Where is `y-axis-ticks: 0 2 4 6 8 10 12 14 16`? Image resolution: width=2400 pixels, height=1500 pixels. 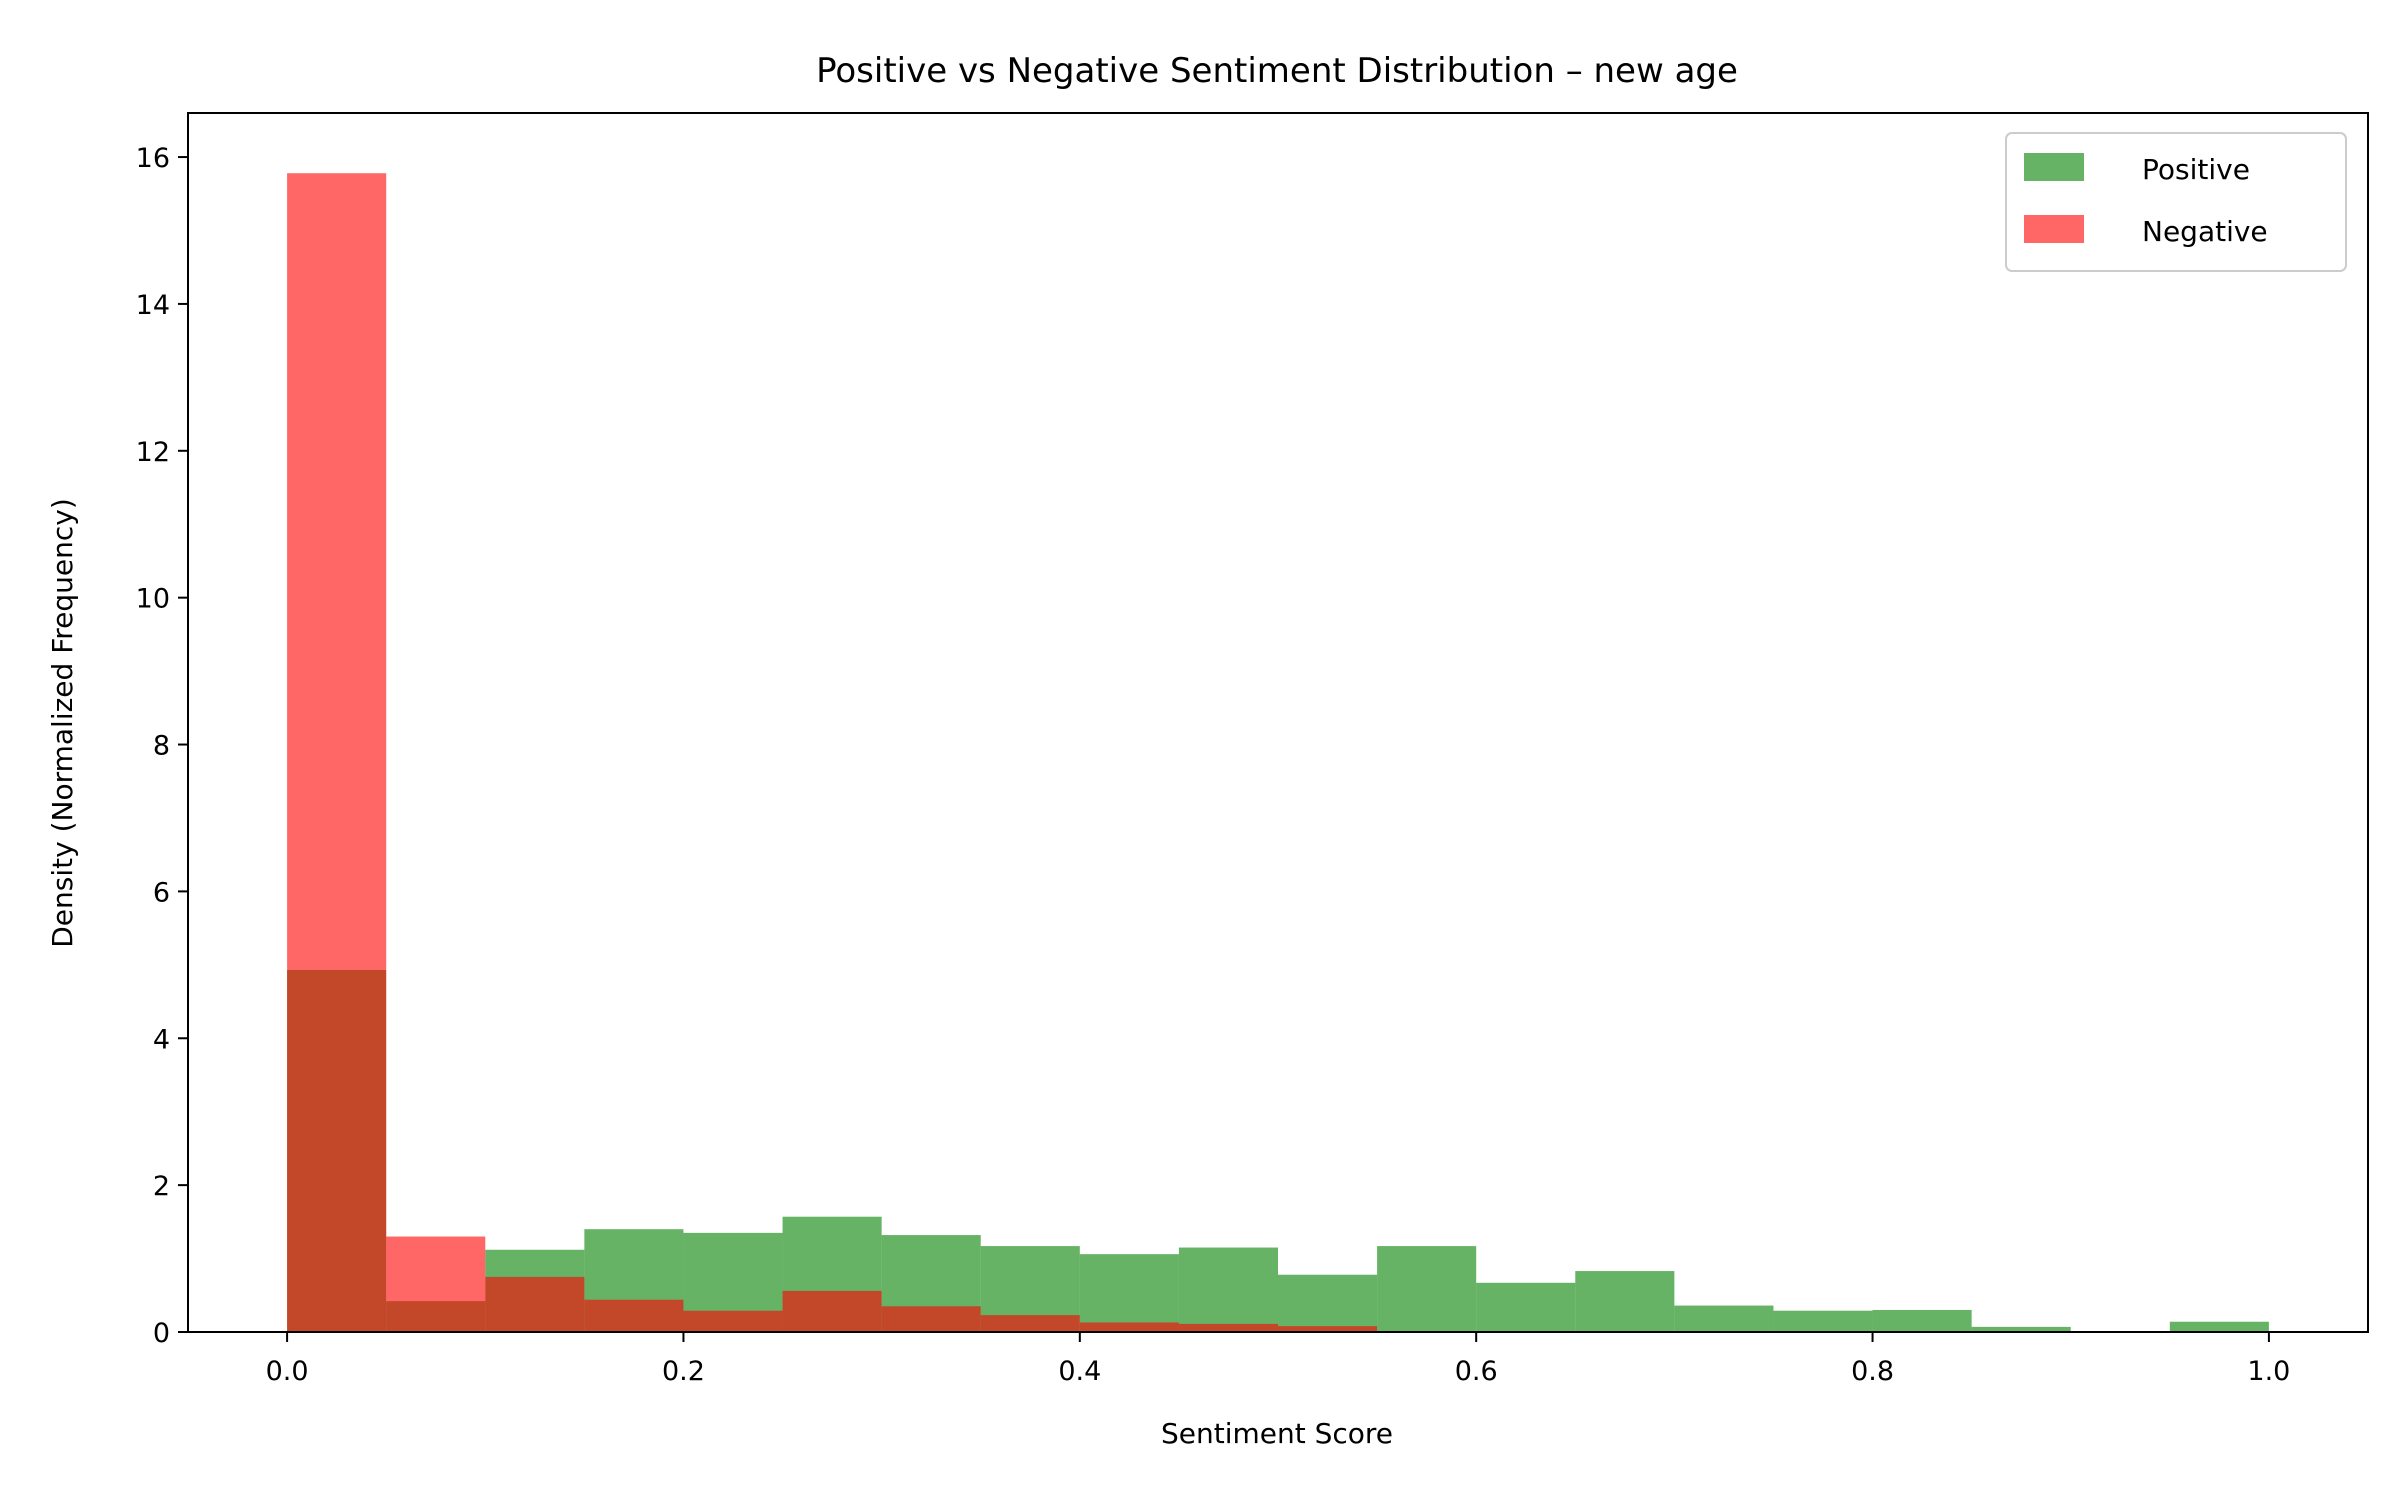
y-axis-ticks: 0 2 4 6 8 10 12 14 16 is located at coordinates (162, 746).